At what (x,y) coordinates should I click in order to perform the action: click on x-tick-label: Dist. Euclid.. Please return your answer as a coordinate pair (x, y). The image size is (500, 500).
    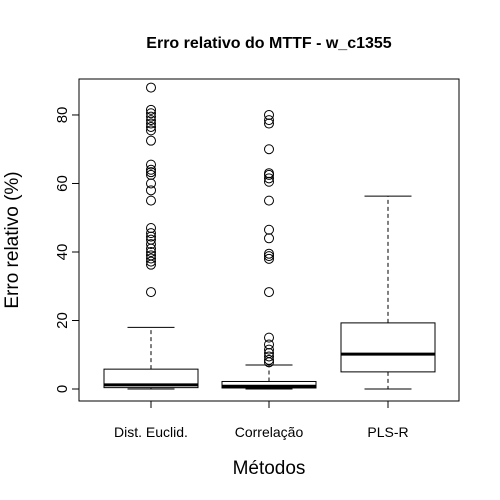
    Looking at the image, I should click on (151, 432).